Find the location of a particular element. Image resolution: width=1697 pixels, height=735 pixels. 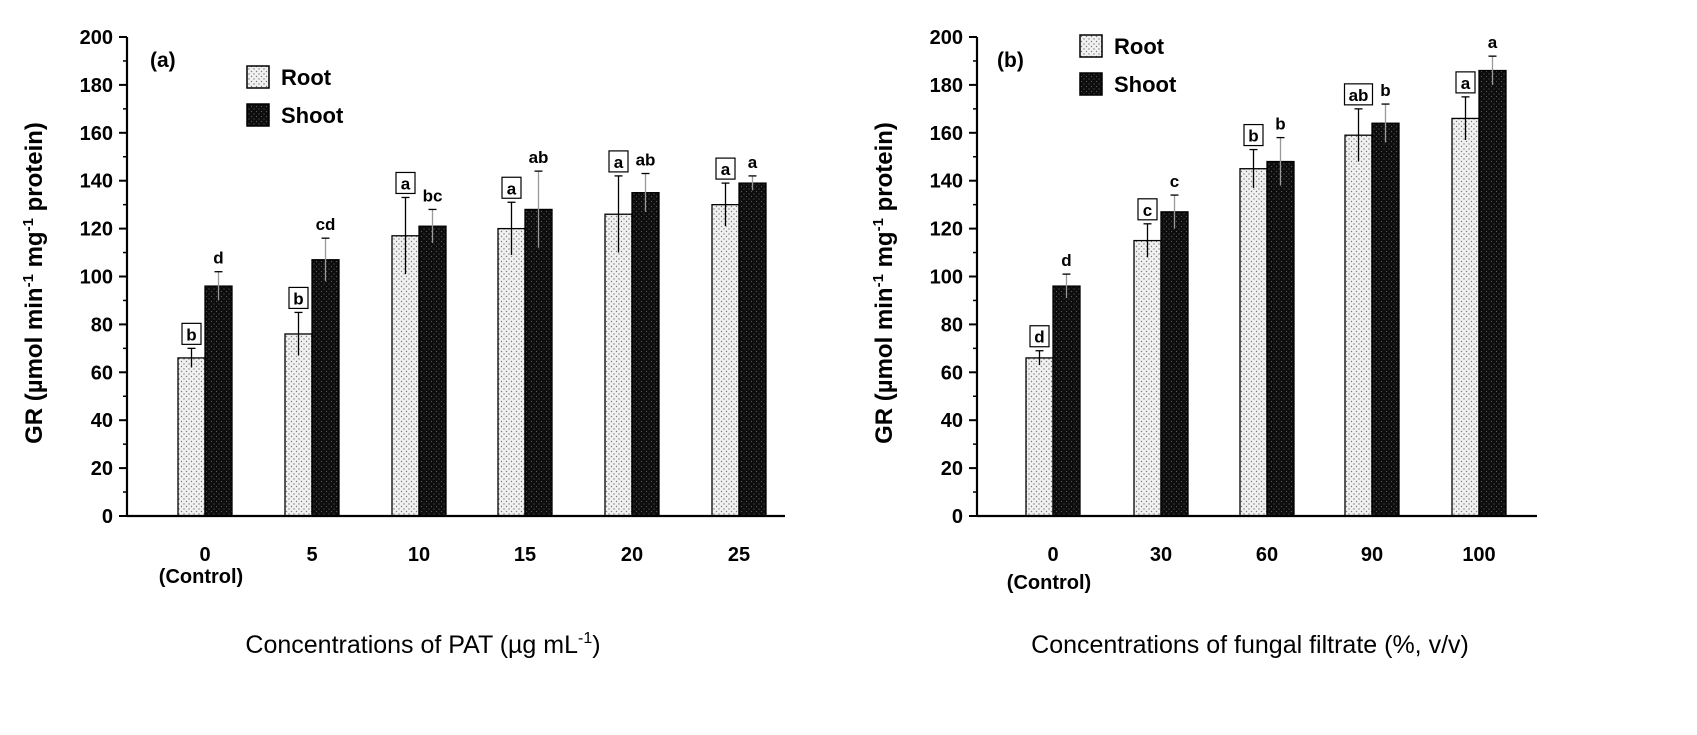

significance-letter-shoot: ab is located at coordinates (539, 157).